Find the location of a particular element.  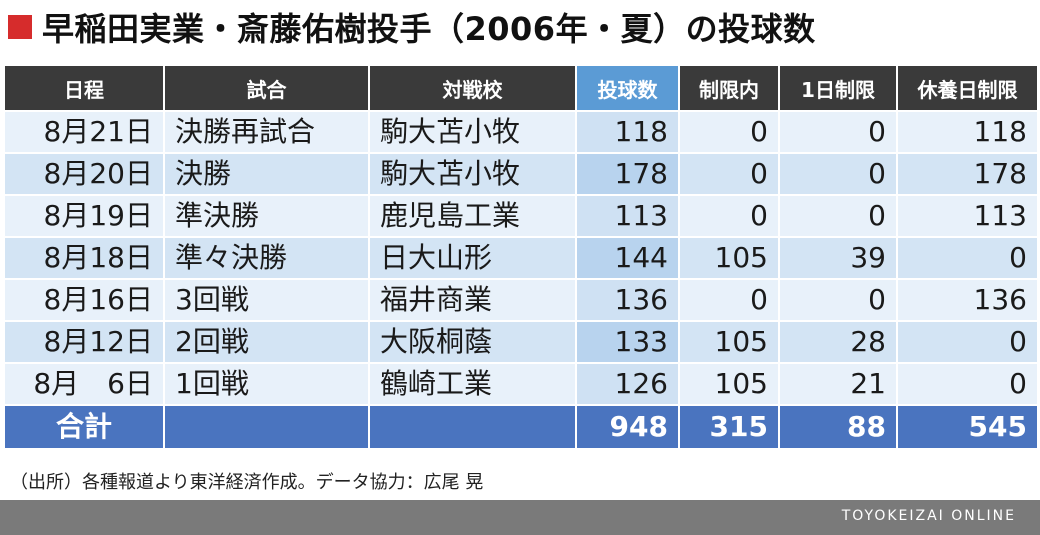

table-cell: 決勝再試合 is located at coordinates (266, 132).